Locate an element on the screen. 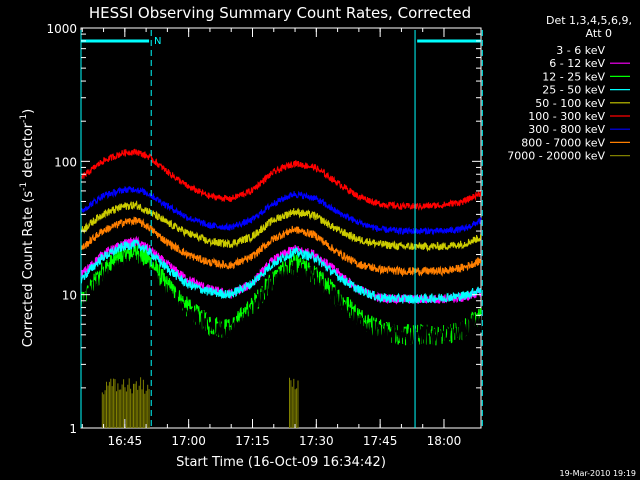  y-tick-label: 1 is located at coordinates (73, 429).